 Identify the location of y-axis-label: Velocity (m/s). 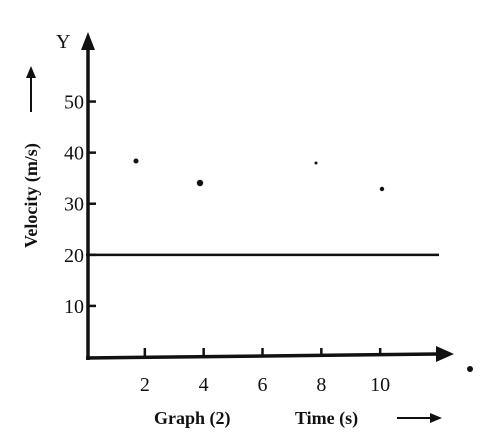
(31, 195).